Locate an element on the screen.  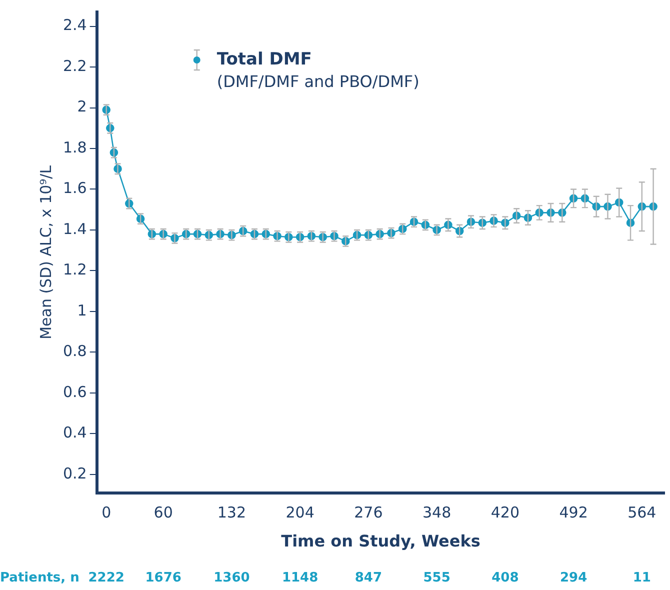
y-tick-label: 1.2 is located at coordinates (74, 269).